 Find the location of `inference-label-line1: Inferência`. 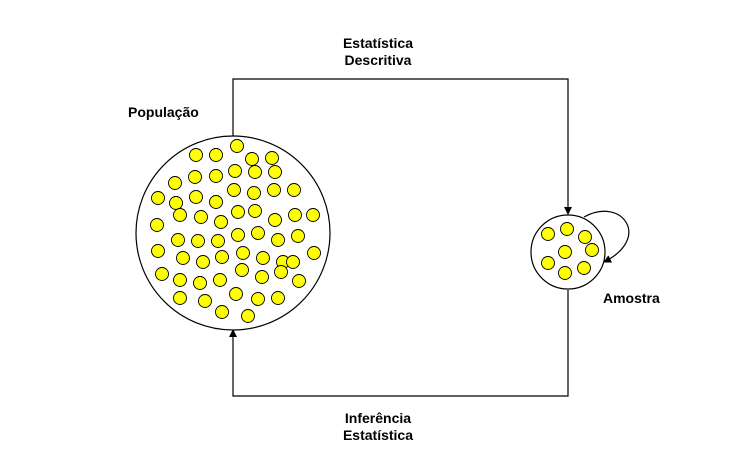

inference-label-line1: Inferência is located at coordinates (378, 418).